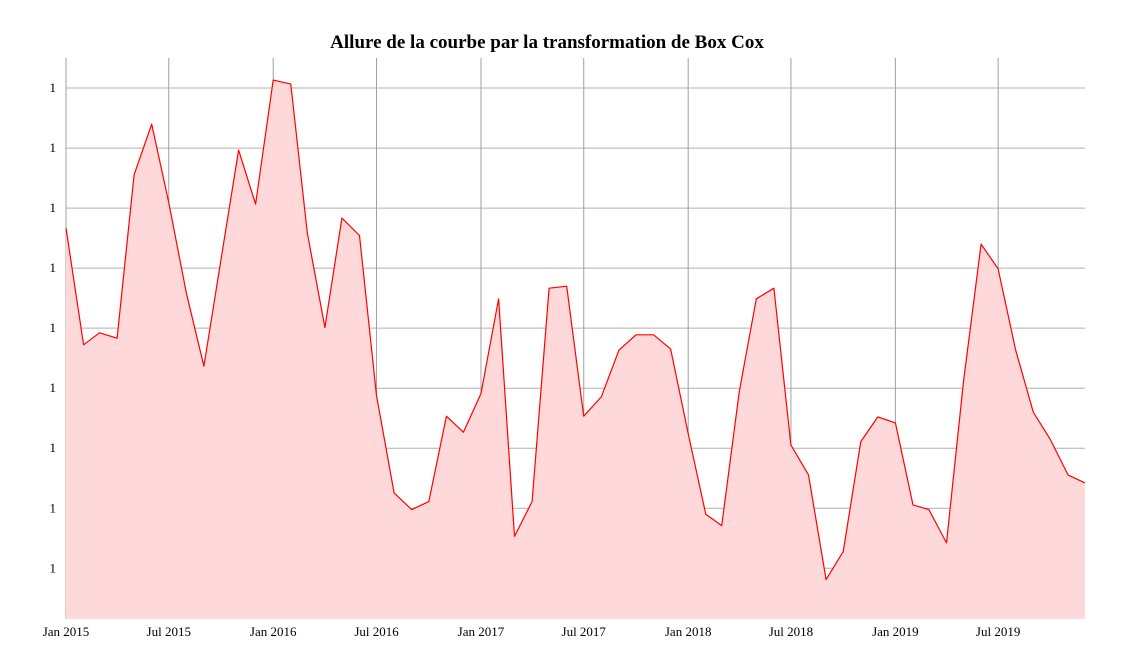 This screenshot has height=660, width=1130. Describe the element at coordinates (688, 631) in the screenshot. I see `x-tick-label: Jan 2018` at that location.